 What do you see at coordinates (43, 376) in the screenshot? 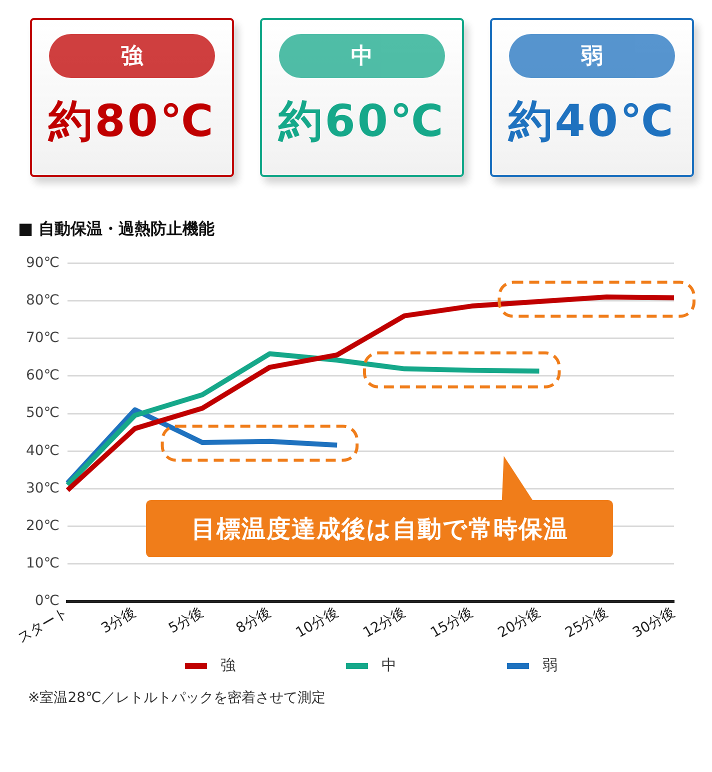
I see `y-tick-label: 60℃` at bounding box center [43, 376].